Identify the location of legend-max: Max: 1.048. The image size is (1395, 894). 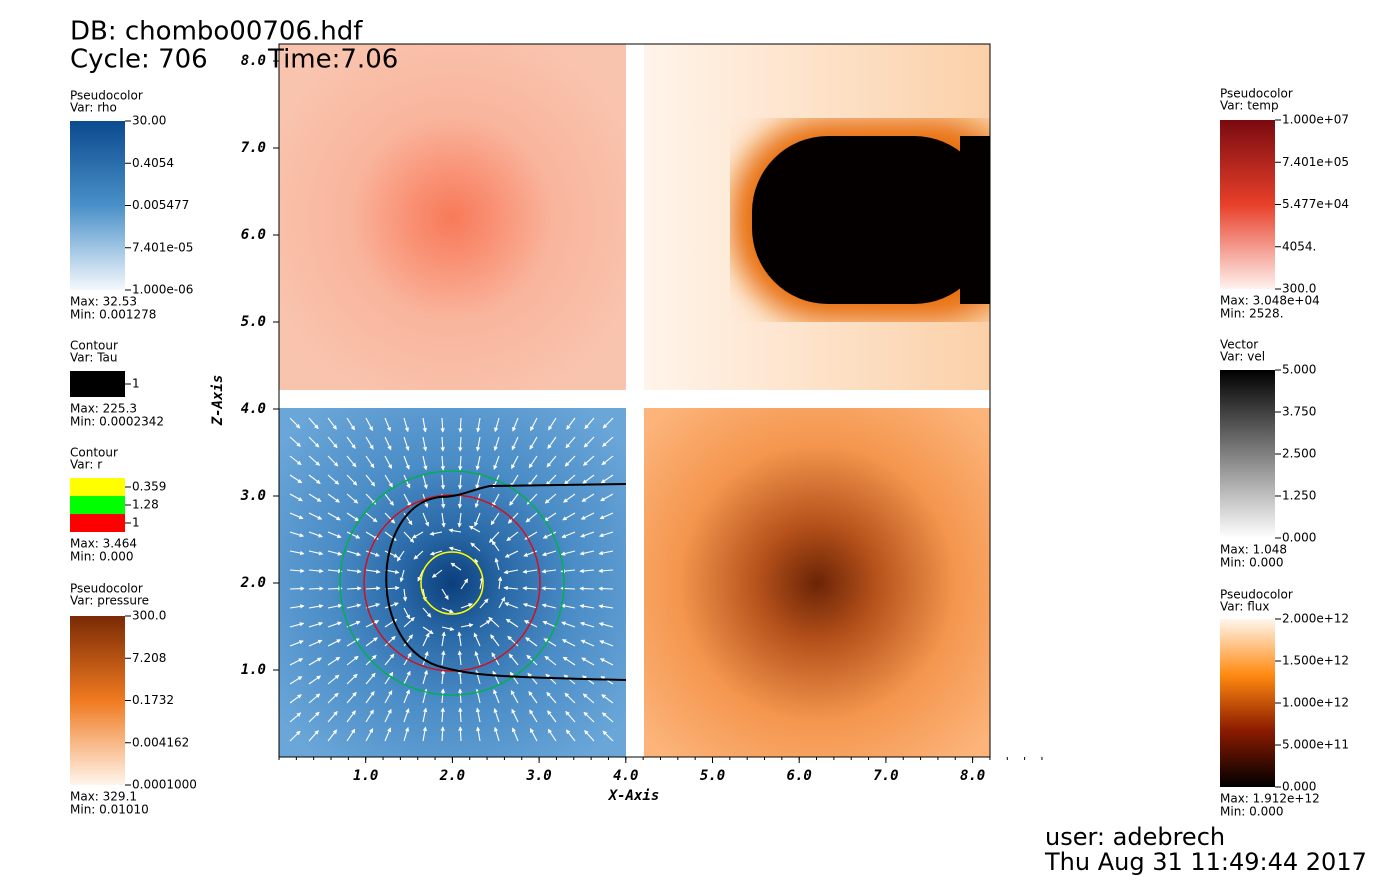
(1253, 550).